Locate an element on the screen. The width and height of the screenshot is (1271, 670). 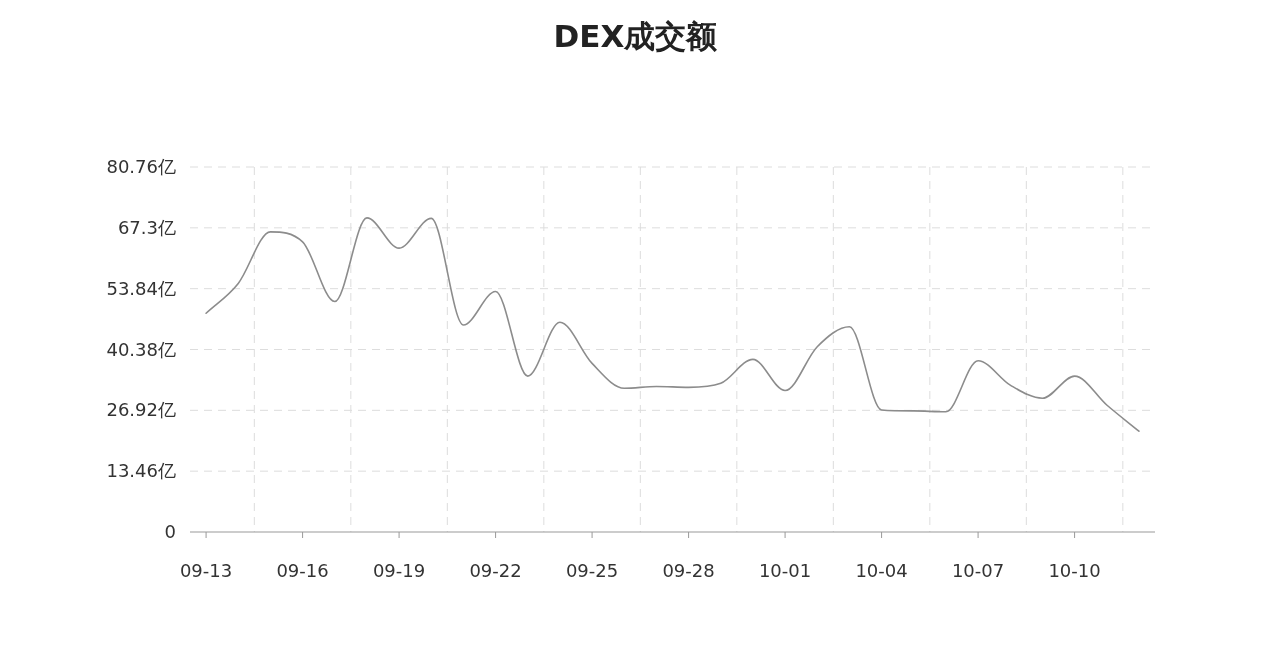
x-tick-label: 10-01 is located at coordinates (785, 570).